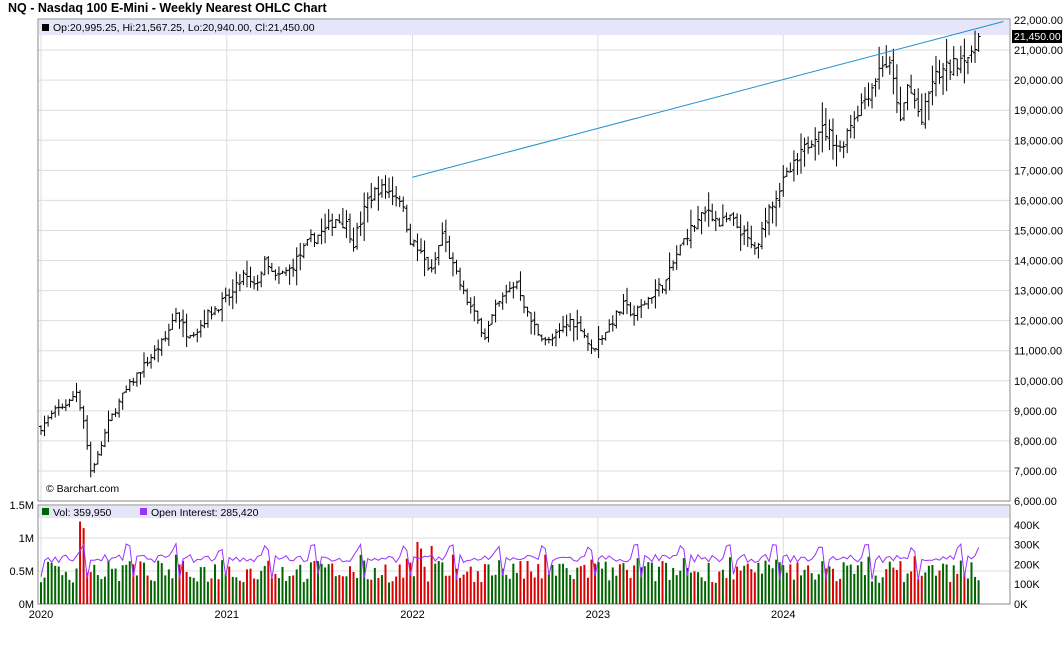 This screenshot has height=645, width=1064. What do you see at coordinates (1038, 141) in the screenshot?
I see `price-tick-label: 18,000.00` at bounding box center [1038, 141].